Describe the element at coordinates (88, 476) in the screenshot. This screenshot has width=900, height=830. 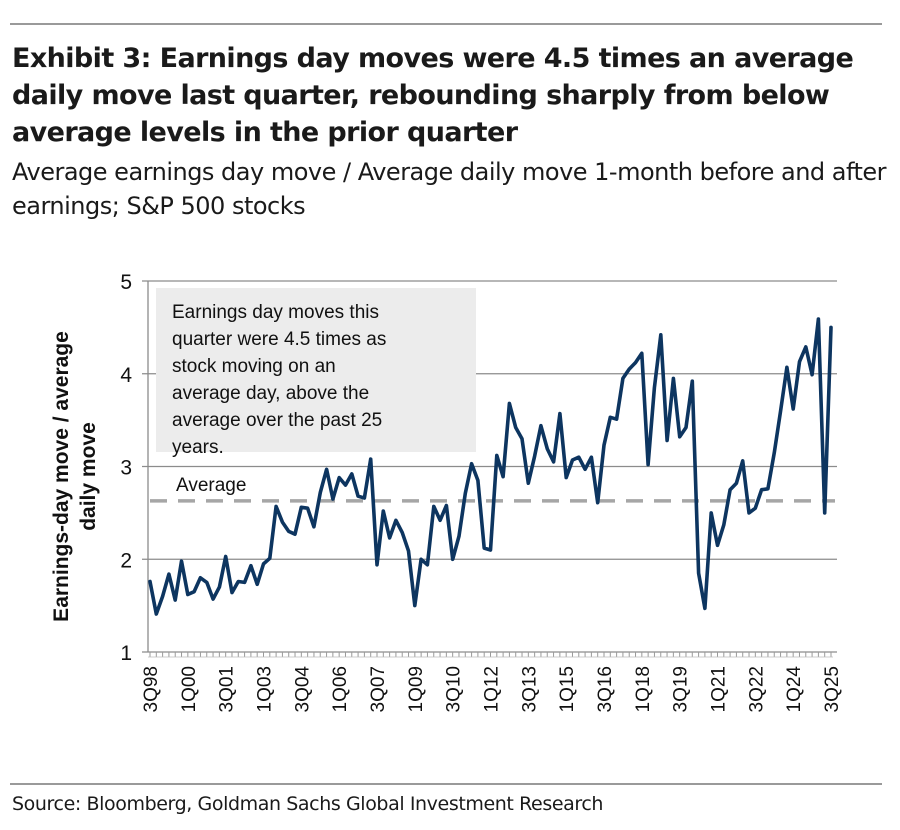
I see `y-axis-title-line: daily move` at that location.